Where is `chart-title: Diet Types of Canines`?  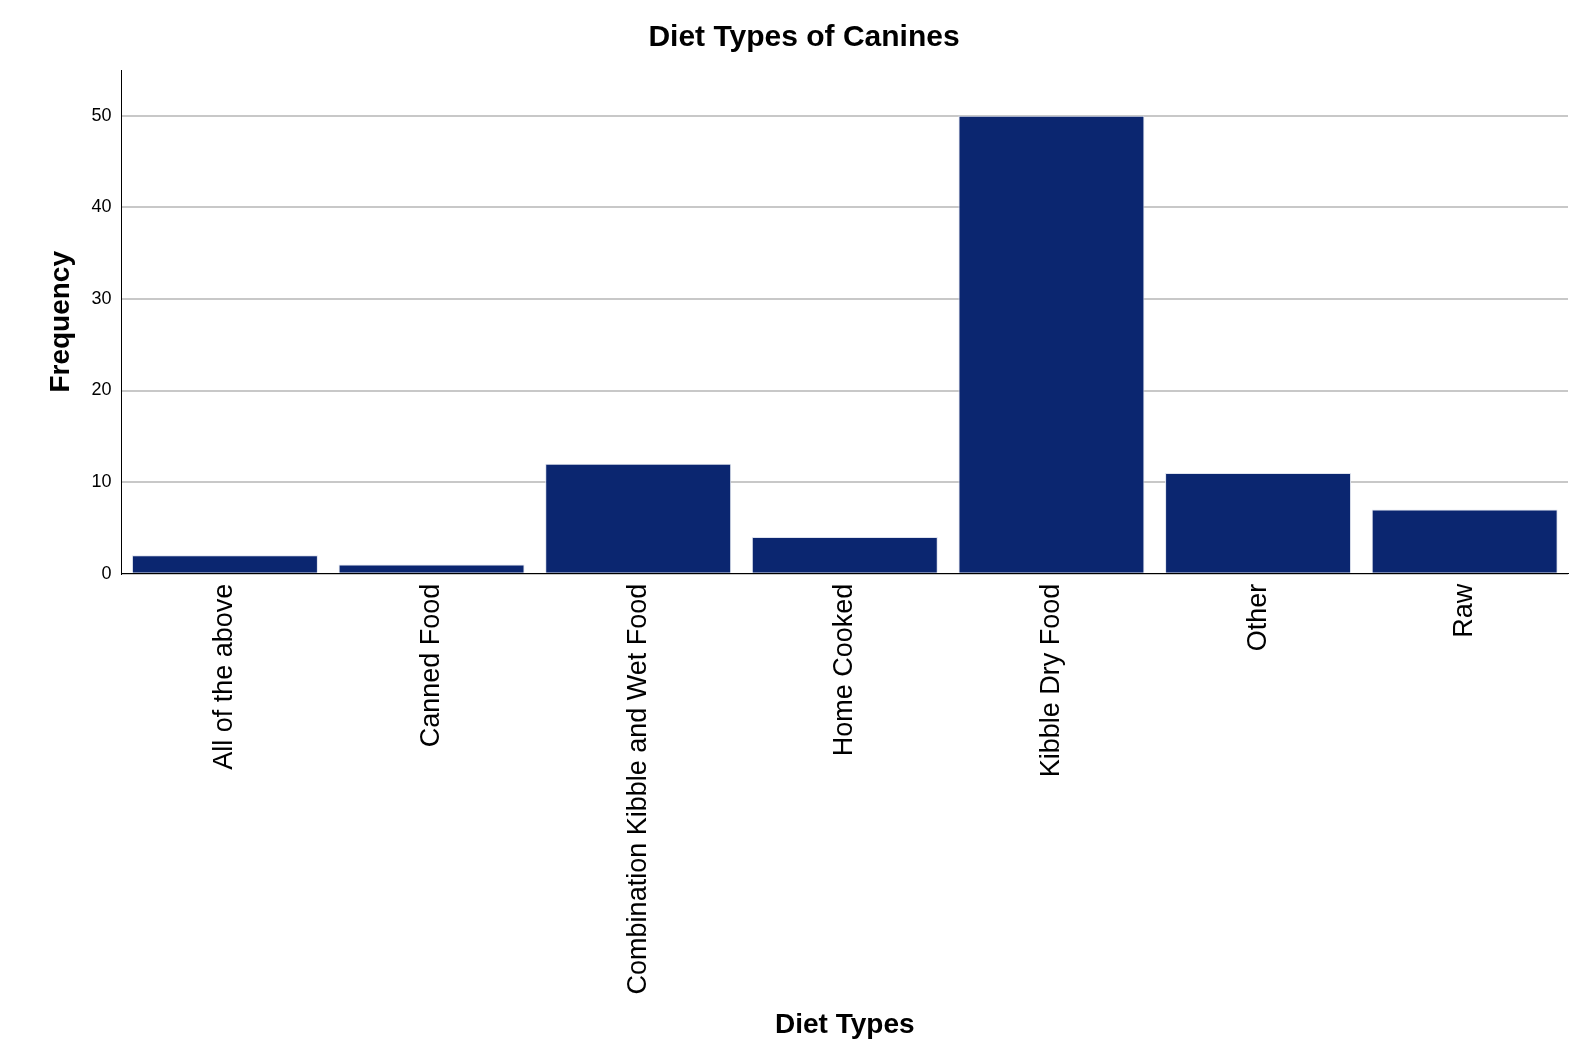
chart-title: Diet Types of Canines is located at coordinates (804, 36).